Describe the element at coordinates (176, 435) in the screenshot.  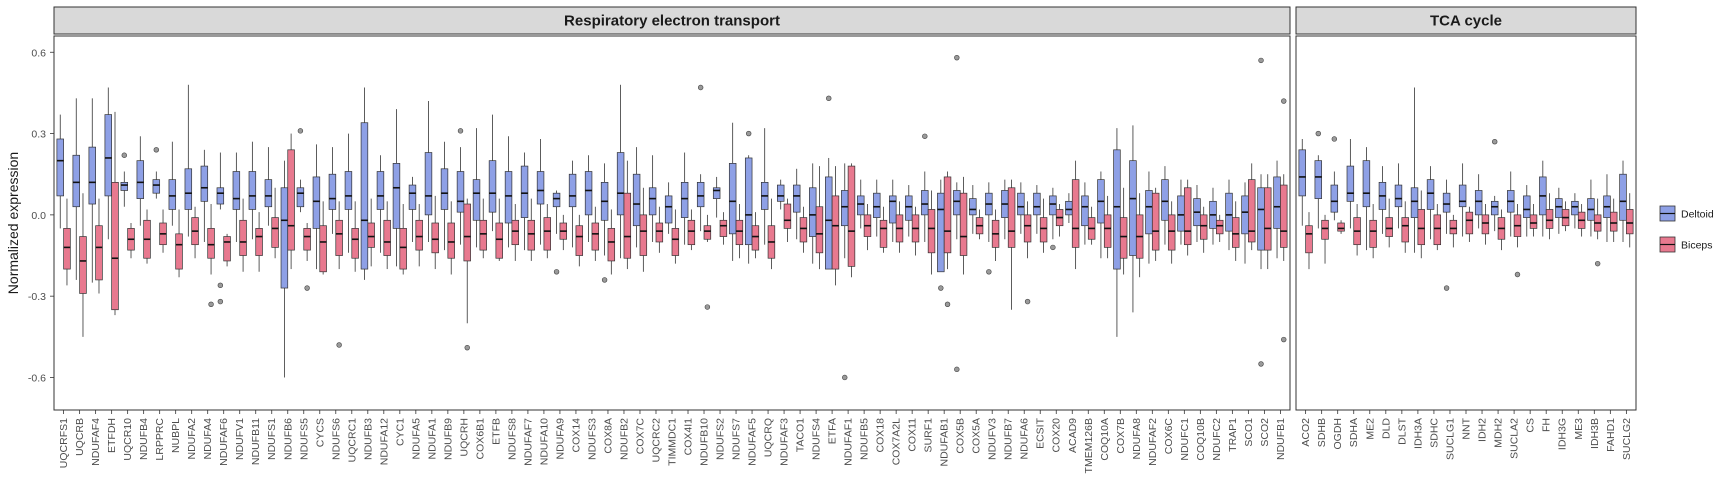
I see `x-tick-label: NUBPL` at that location.